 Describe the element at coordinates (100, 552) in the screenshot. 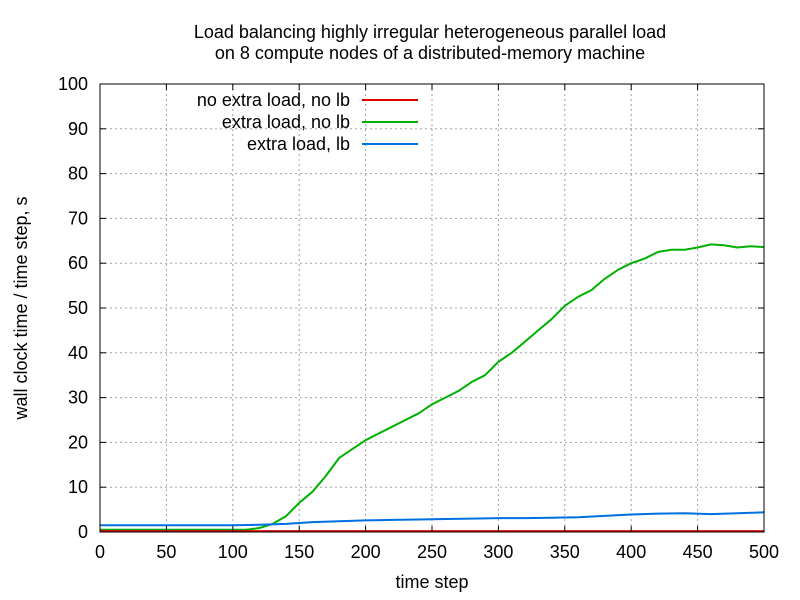

I see `x-tick-label: 0` at that location.